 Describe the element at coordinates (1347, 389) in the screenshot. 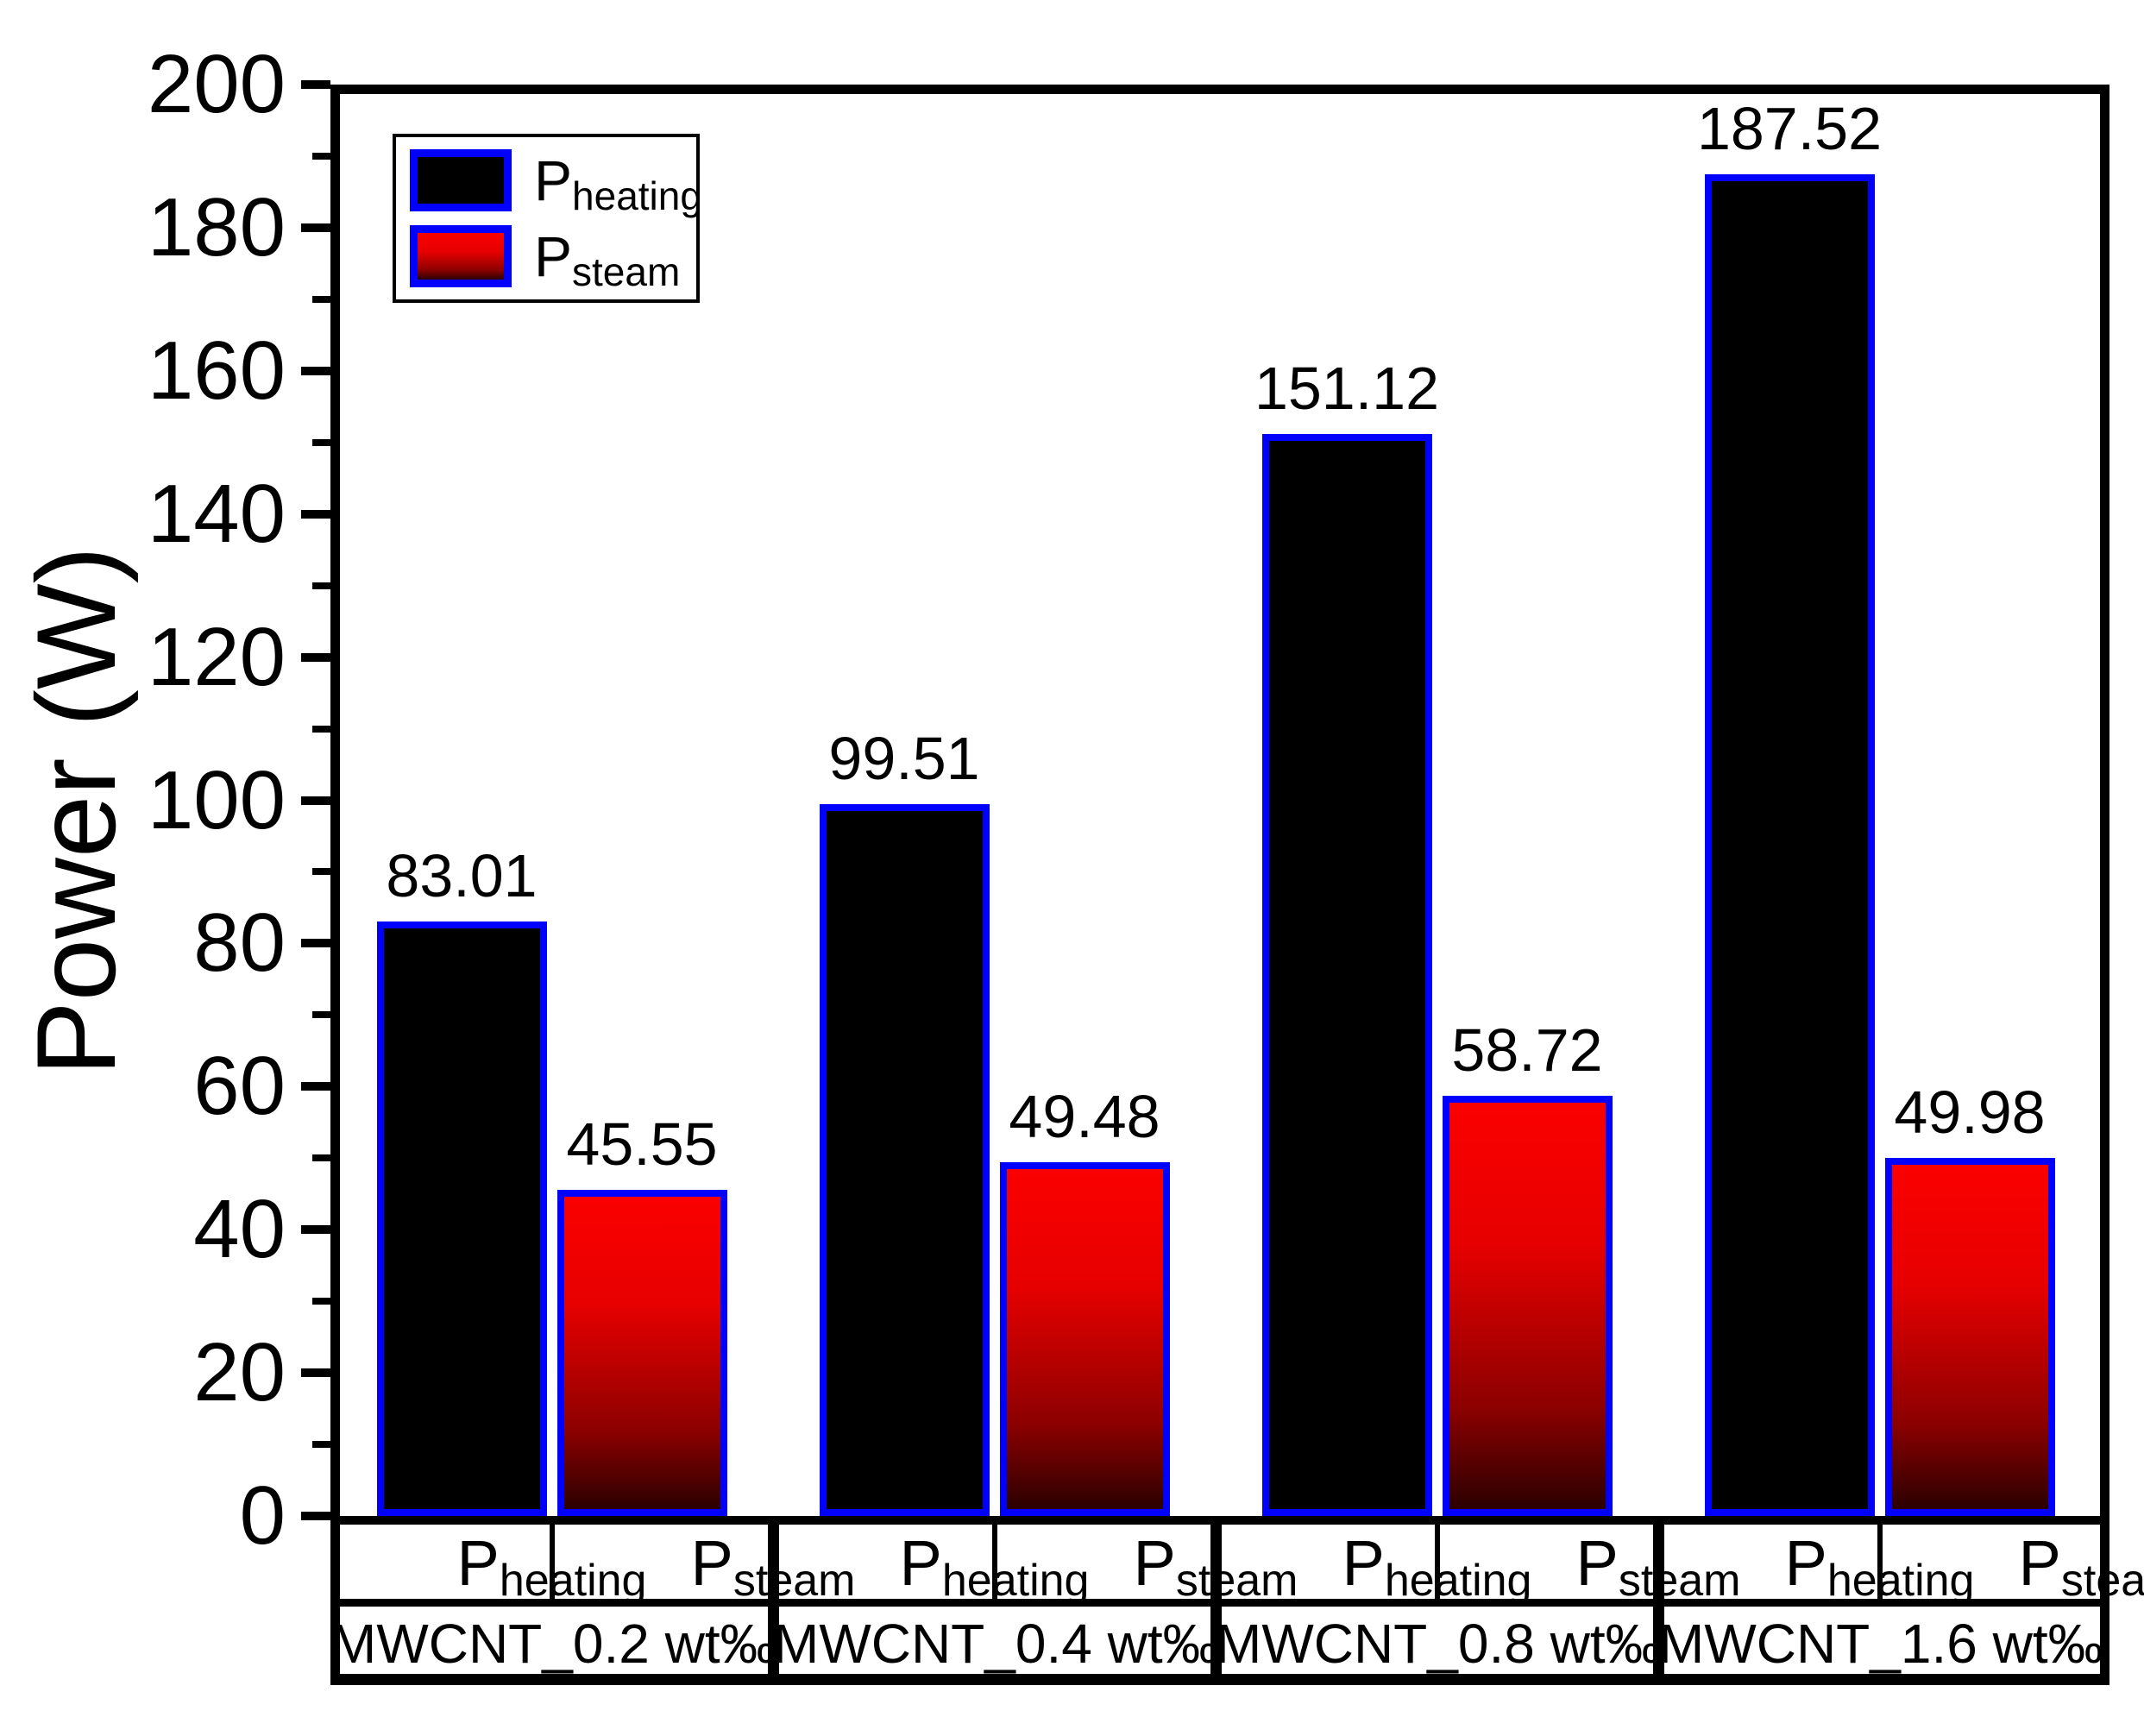

I see `bar-value-label: 151.12` at that location.